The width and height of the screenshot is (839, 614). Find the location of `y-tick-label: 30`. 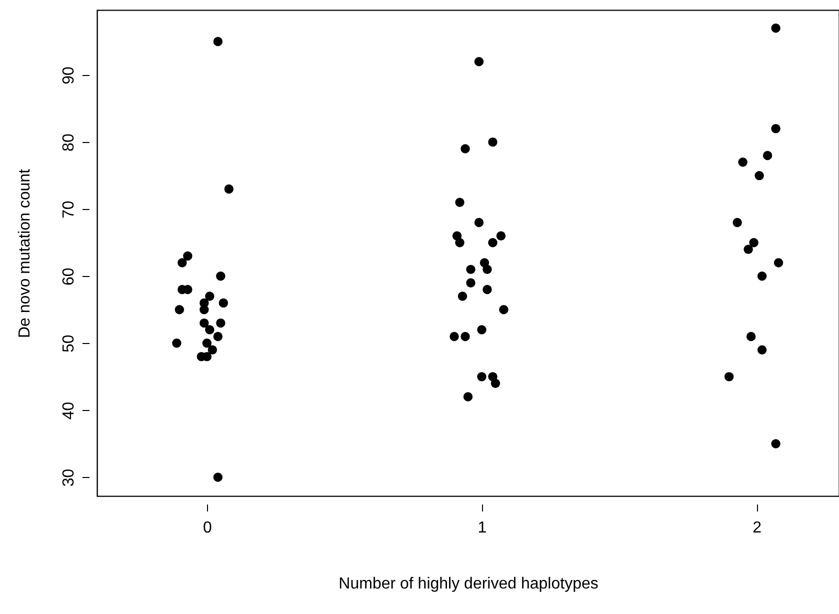

y-tick-label: 30 is located at coordinates (69, 477).